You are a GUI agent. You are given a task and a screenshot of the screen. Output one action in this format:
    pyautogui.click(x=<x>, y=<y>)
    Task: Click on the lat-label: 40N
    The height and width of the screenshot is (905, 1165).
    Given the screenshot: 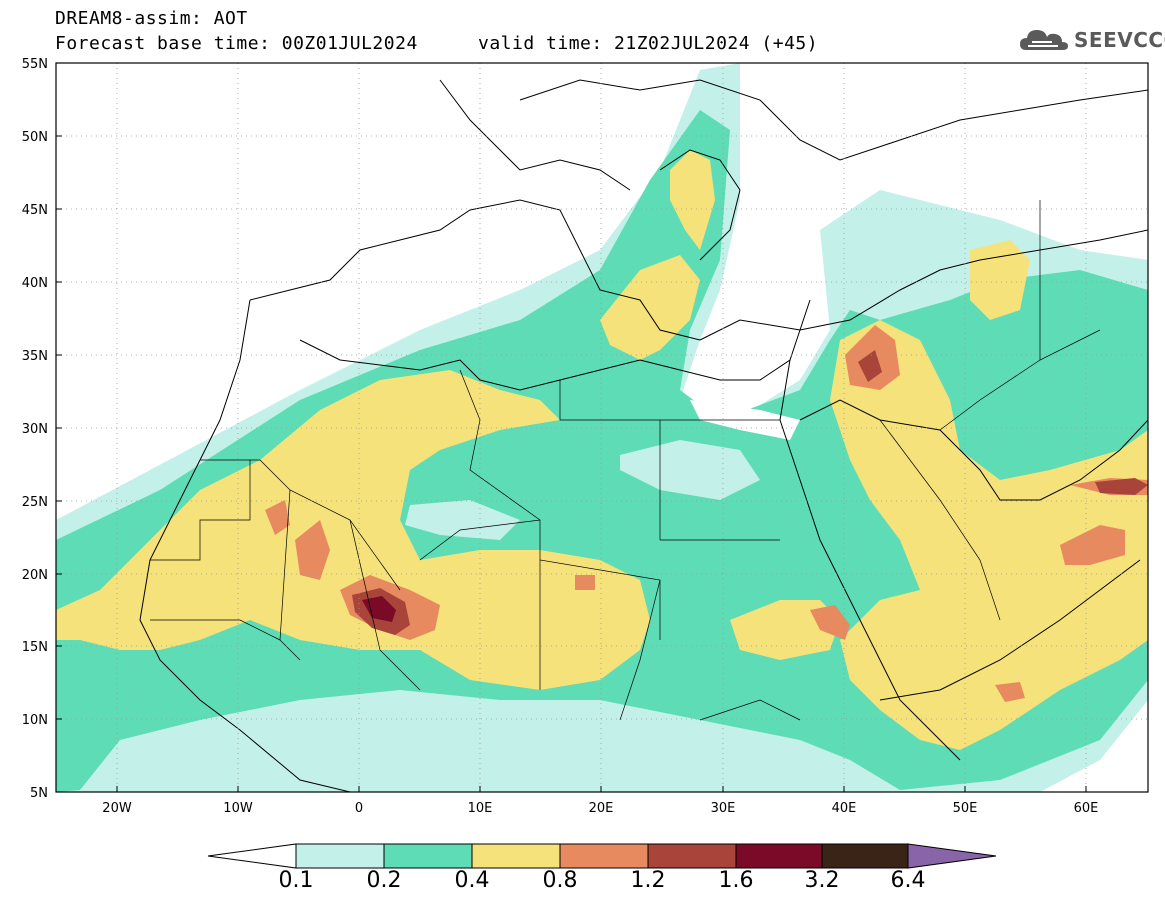 What is the action you would take?
    pyautogui.click(x=35, y=283)
    